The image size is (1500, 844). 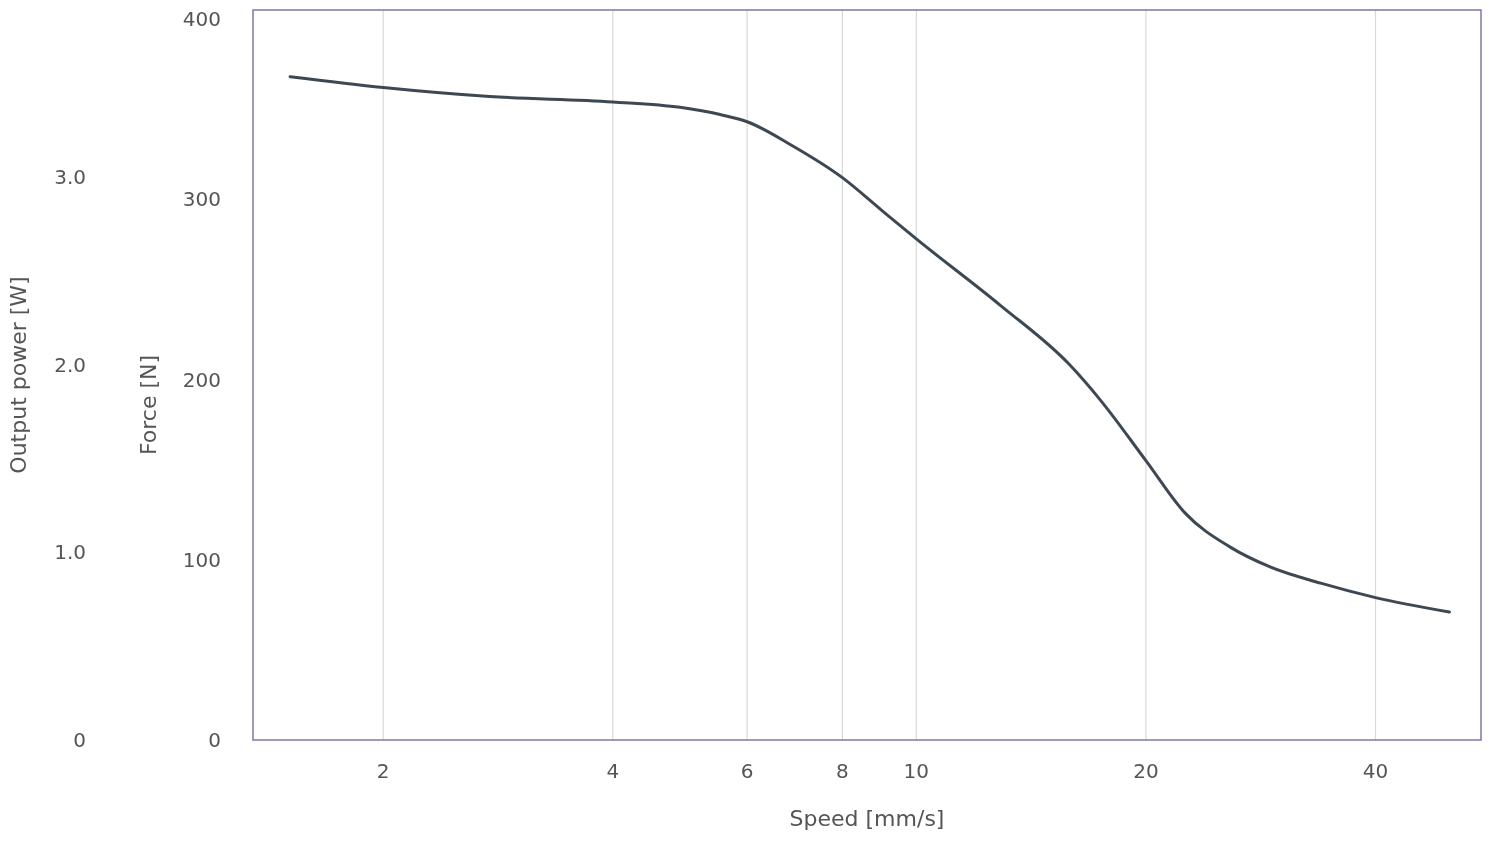 I want to click on y2-axis-title: Output power [W], so click(x=18, y=375).